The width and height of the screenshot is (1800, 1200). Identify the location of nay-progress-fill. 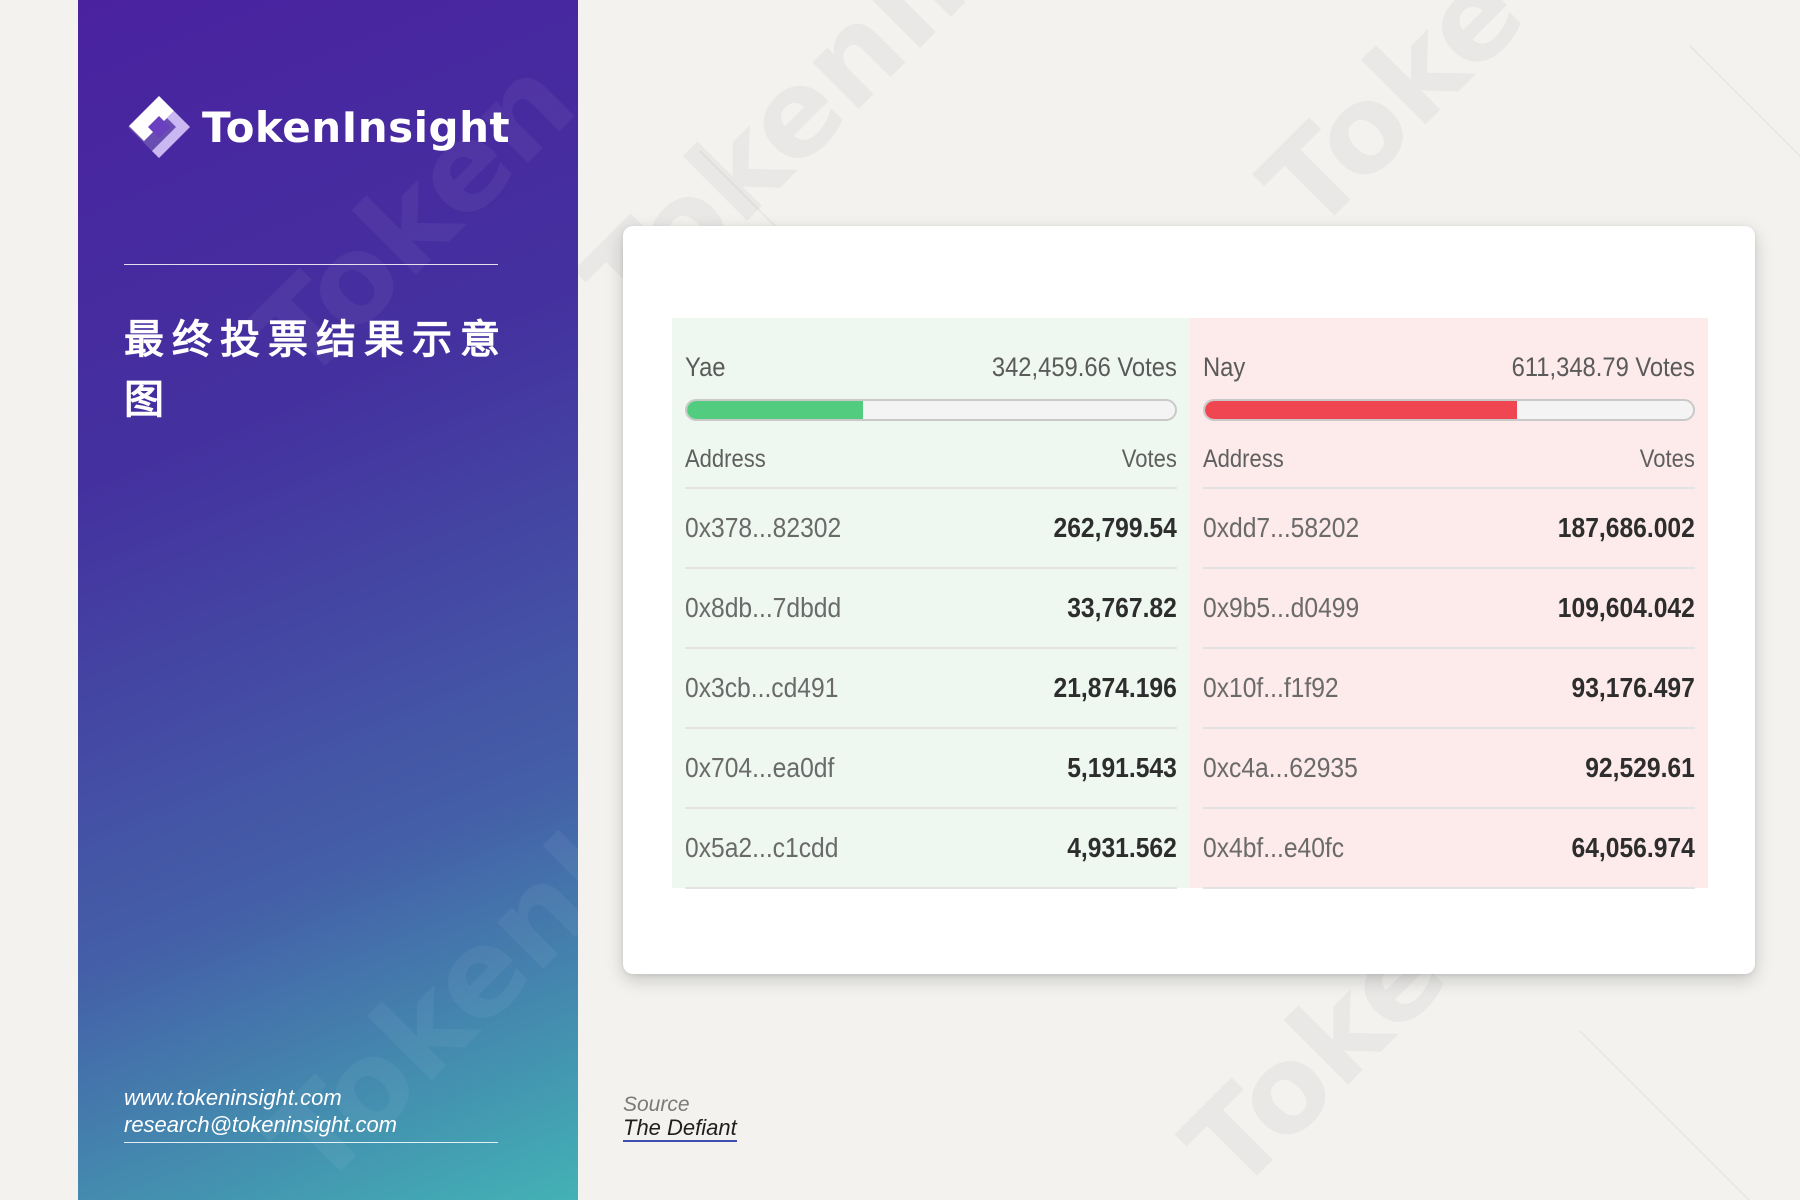
(1361, 410).